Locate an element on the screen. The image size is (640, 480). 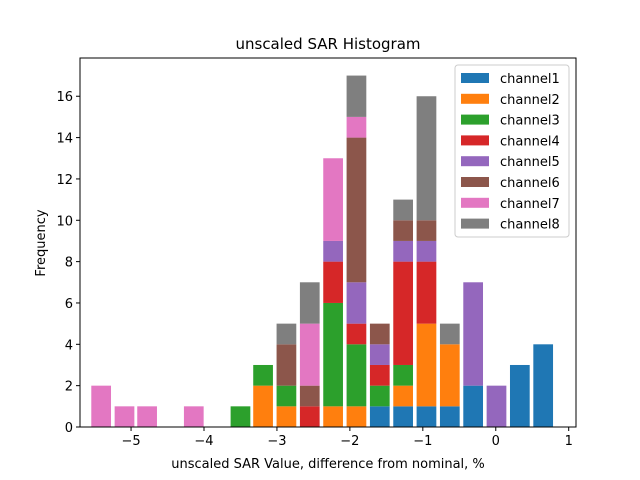
y-axis-label: Frequency is located at coordinates (41, 242).